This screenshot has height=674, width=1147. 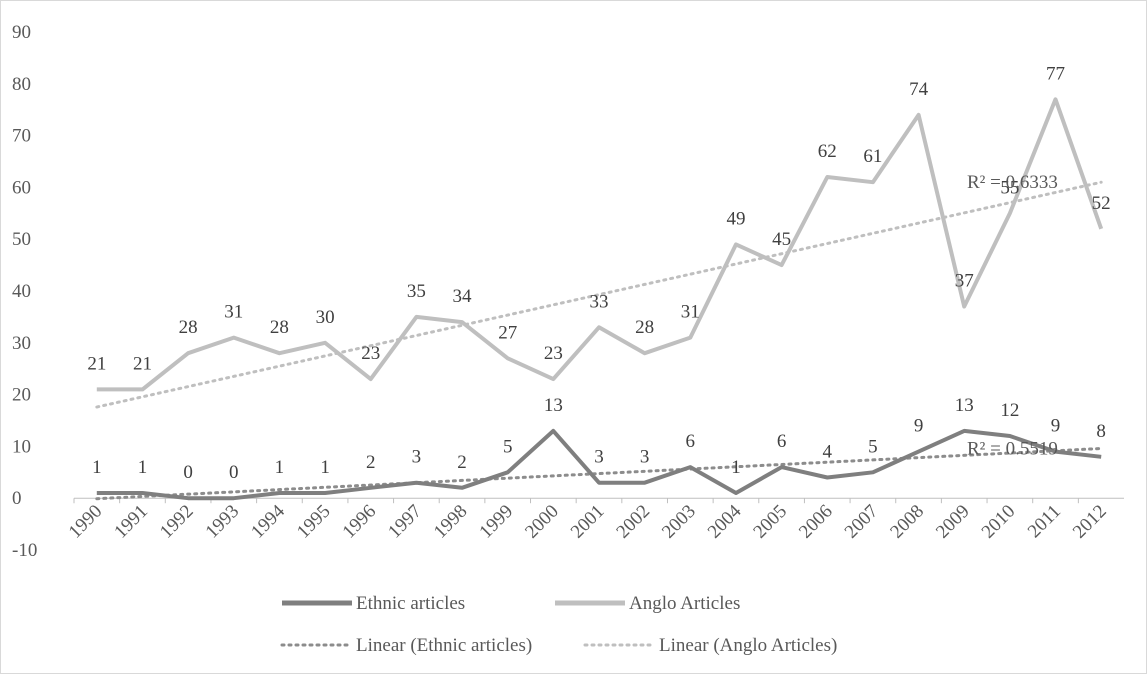 I want to click on legend-label: Anglo Articles, so click(x=684, y=603).